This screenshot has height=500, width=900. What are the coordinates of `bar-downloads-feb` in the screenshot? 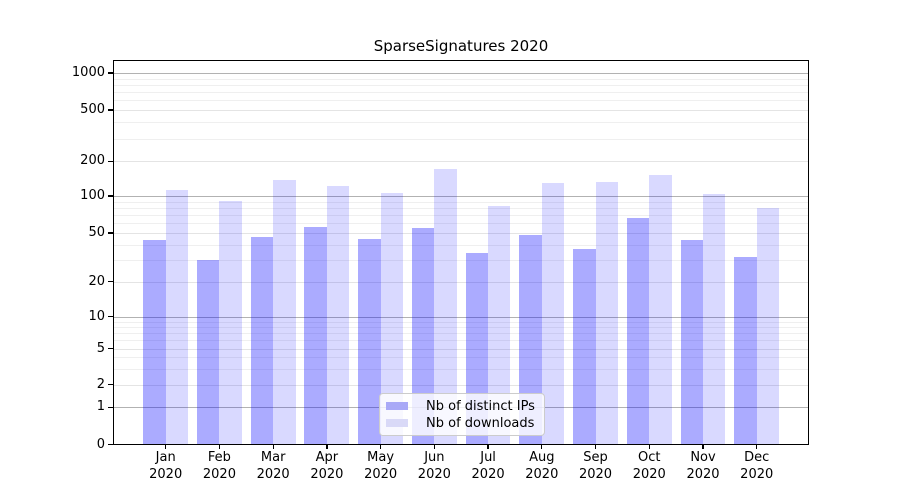 It's located at (230, 323).